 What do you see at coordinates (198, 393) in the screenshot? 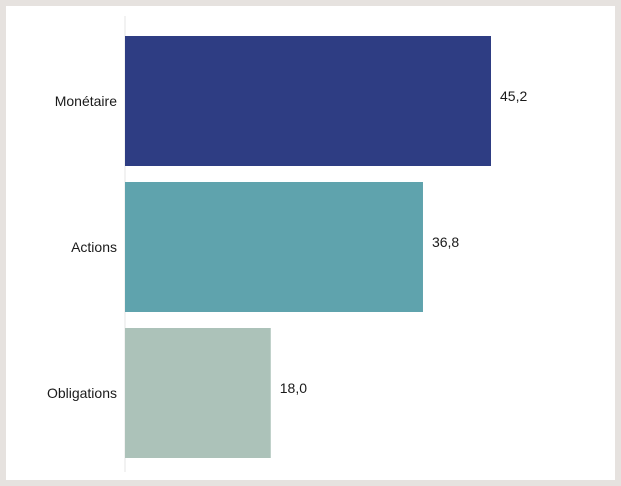
I see `bar-obligations` at bounding box center [198, 393].